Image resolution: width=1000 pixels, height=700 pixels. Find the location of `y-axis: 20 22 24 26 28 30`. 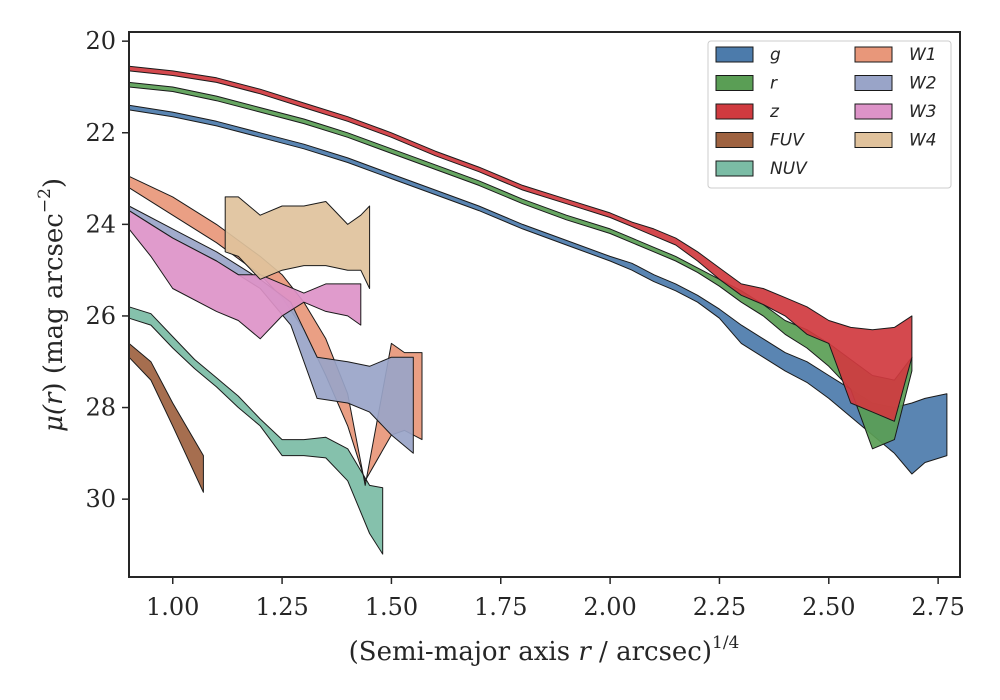

y-axis: 20 22 24 26 28 30 is located at coordinates (107, 270).